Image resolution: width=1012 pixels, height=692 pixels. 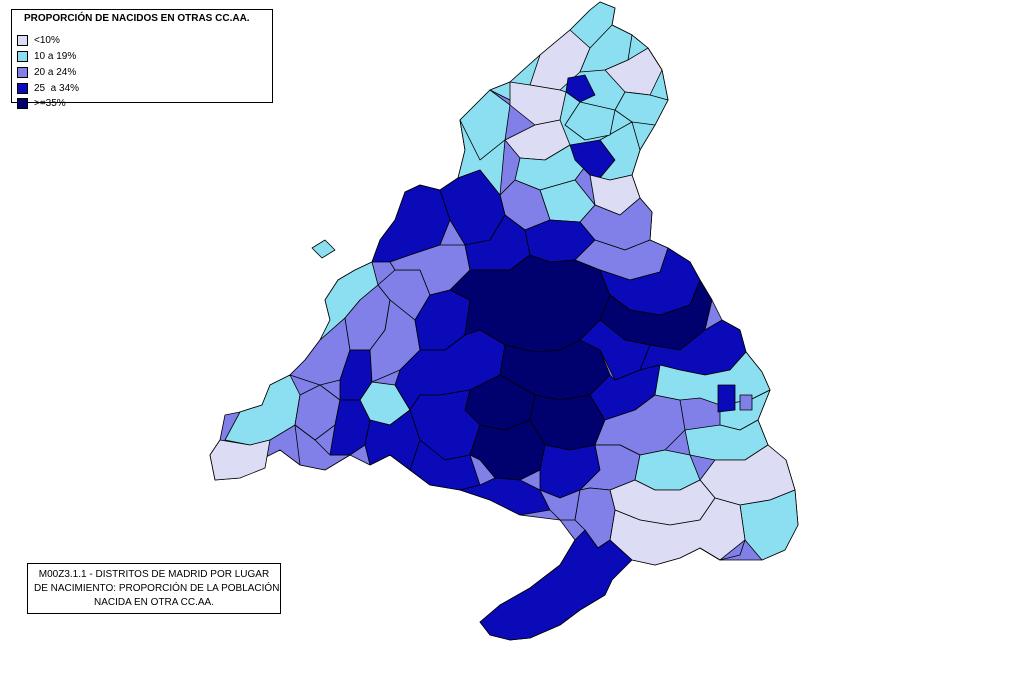 I want to click on legend-label: <10%, so click(x=47, y=40).